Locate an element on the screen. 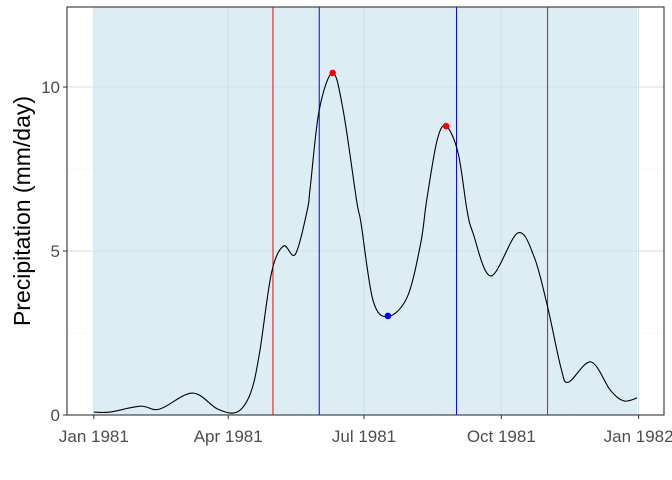 The height and width of the screenshot is (480, 672). y-tick-label: 5 is located at coordinates (55, 251).